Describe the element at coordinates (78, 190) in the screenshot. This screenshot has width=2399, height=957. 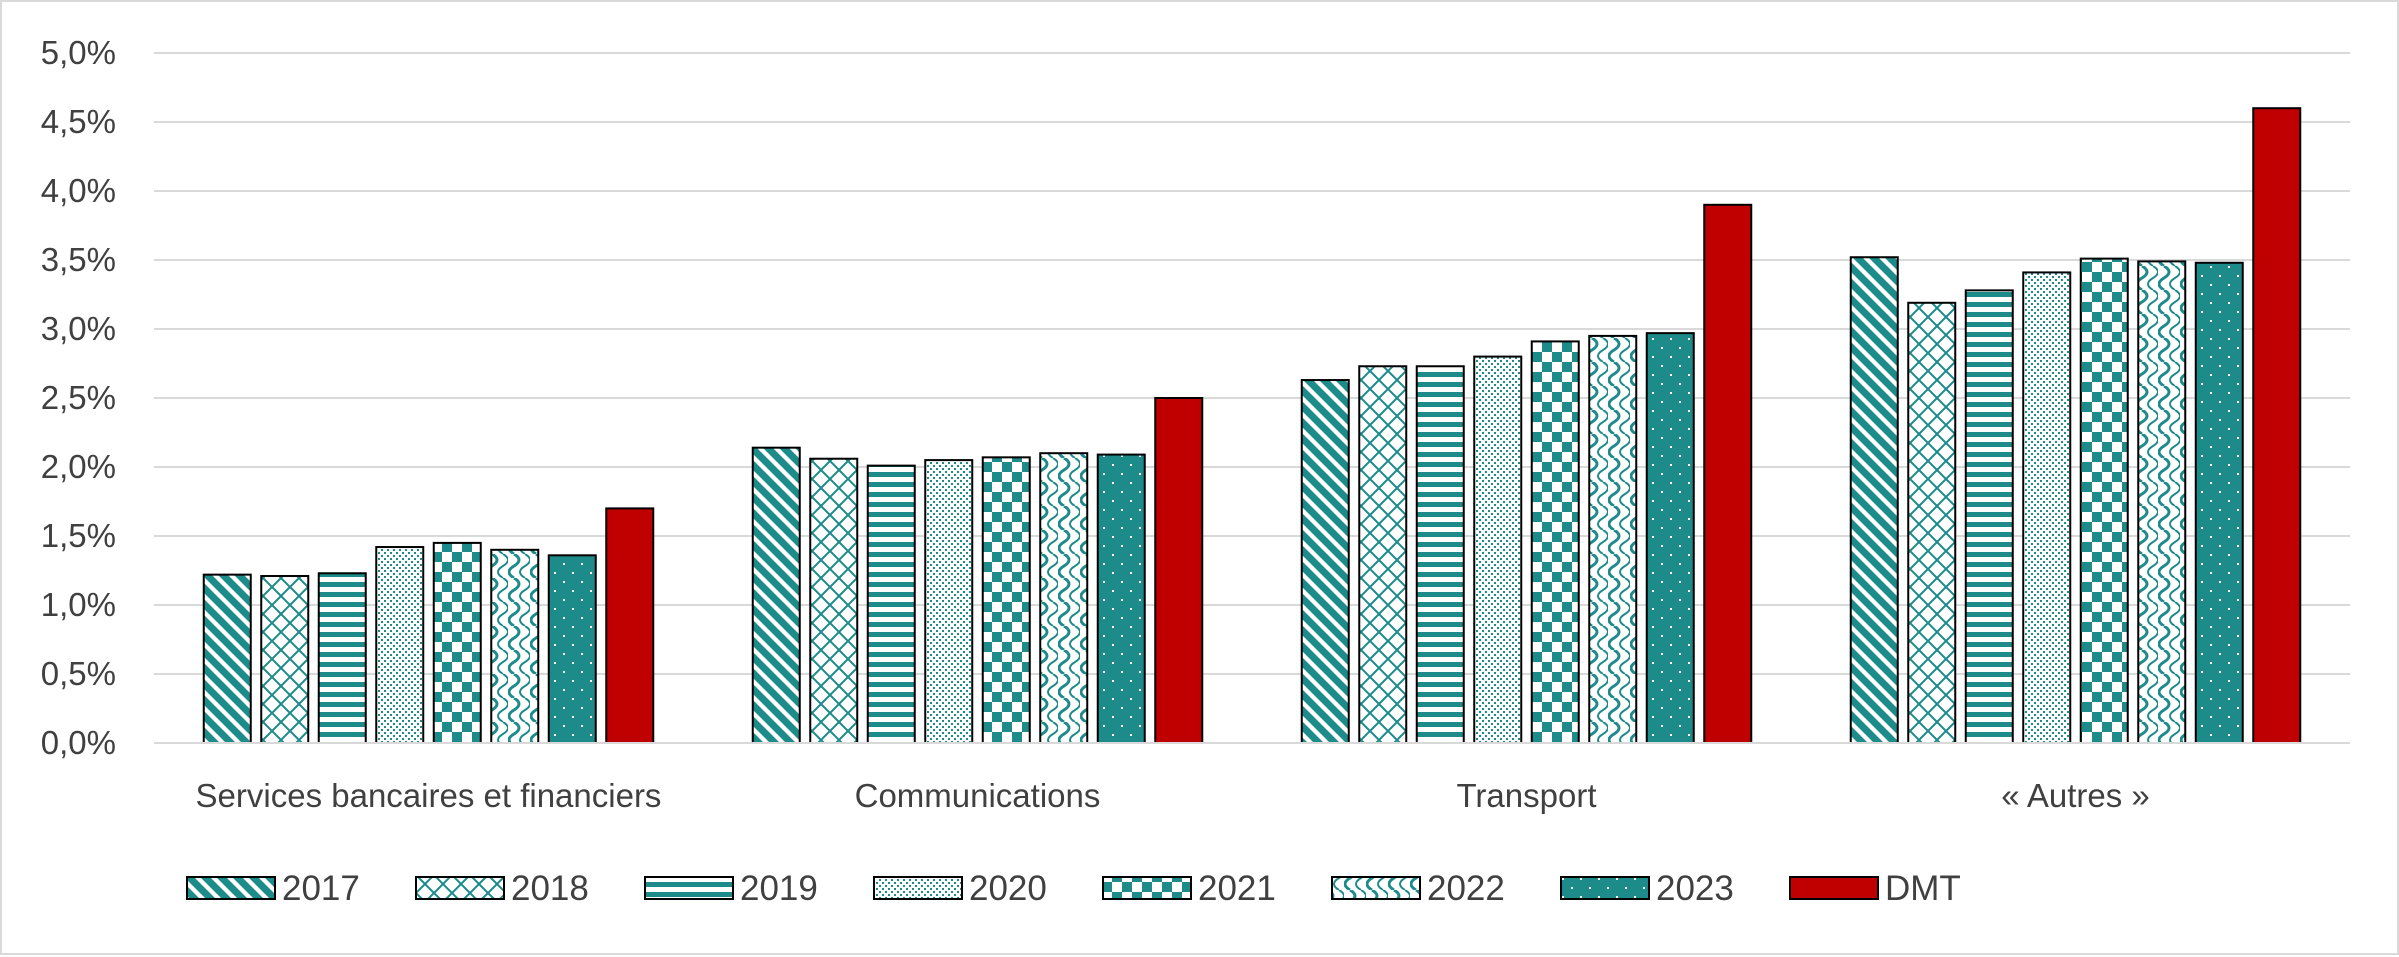
I see `y-tick-label: 4,0%` at that location.